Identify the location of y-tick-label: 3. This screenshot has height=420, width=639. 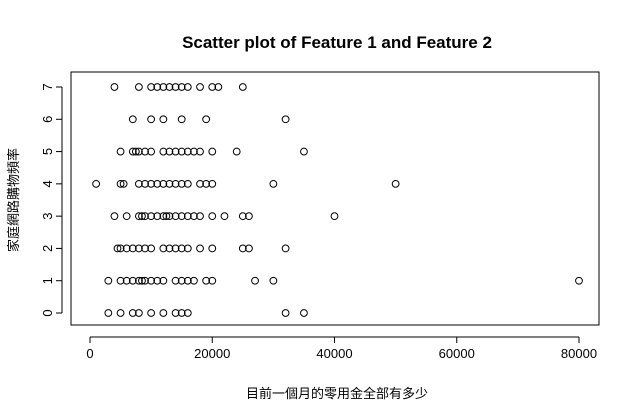
(47, 216).